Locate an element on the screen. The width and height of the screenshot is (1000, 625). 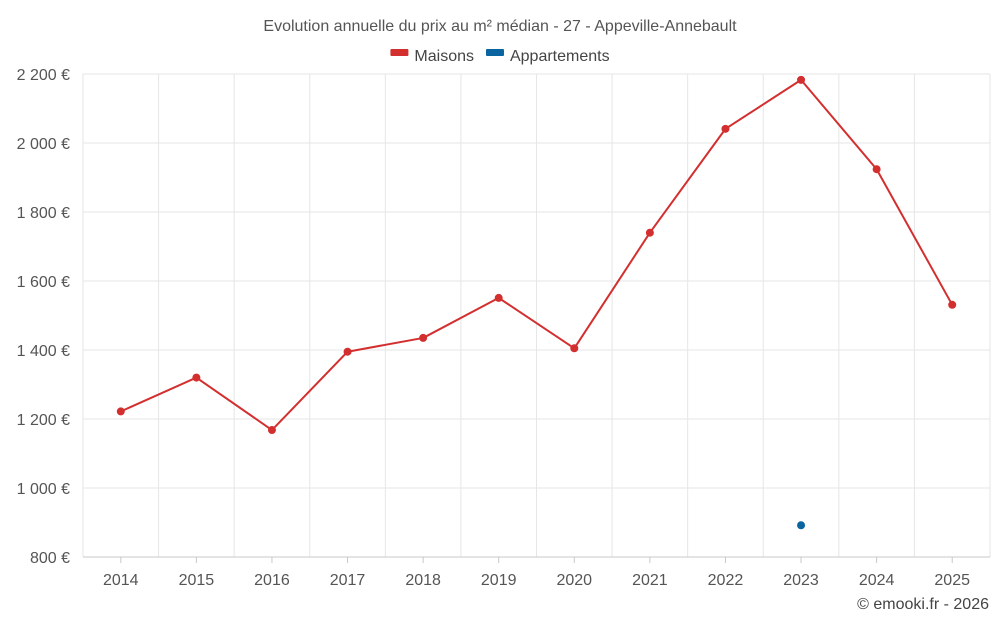
y-tick-label-1000: 1 000 € is located at coordinates (43, 489).